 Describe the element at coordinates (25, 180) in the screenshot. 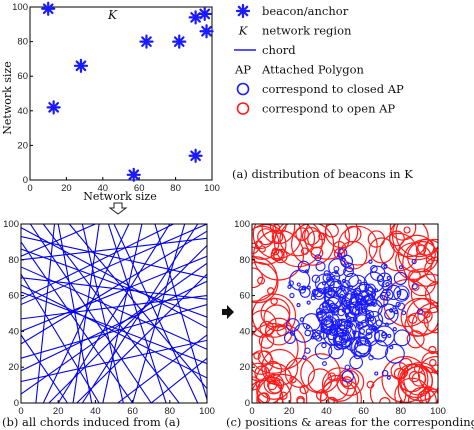

I see `y-tick-label: 0` at that location.